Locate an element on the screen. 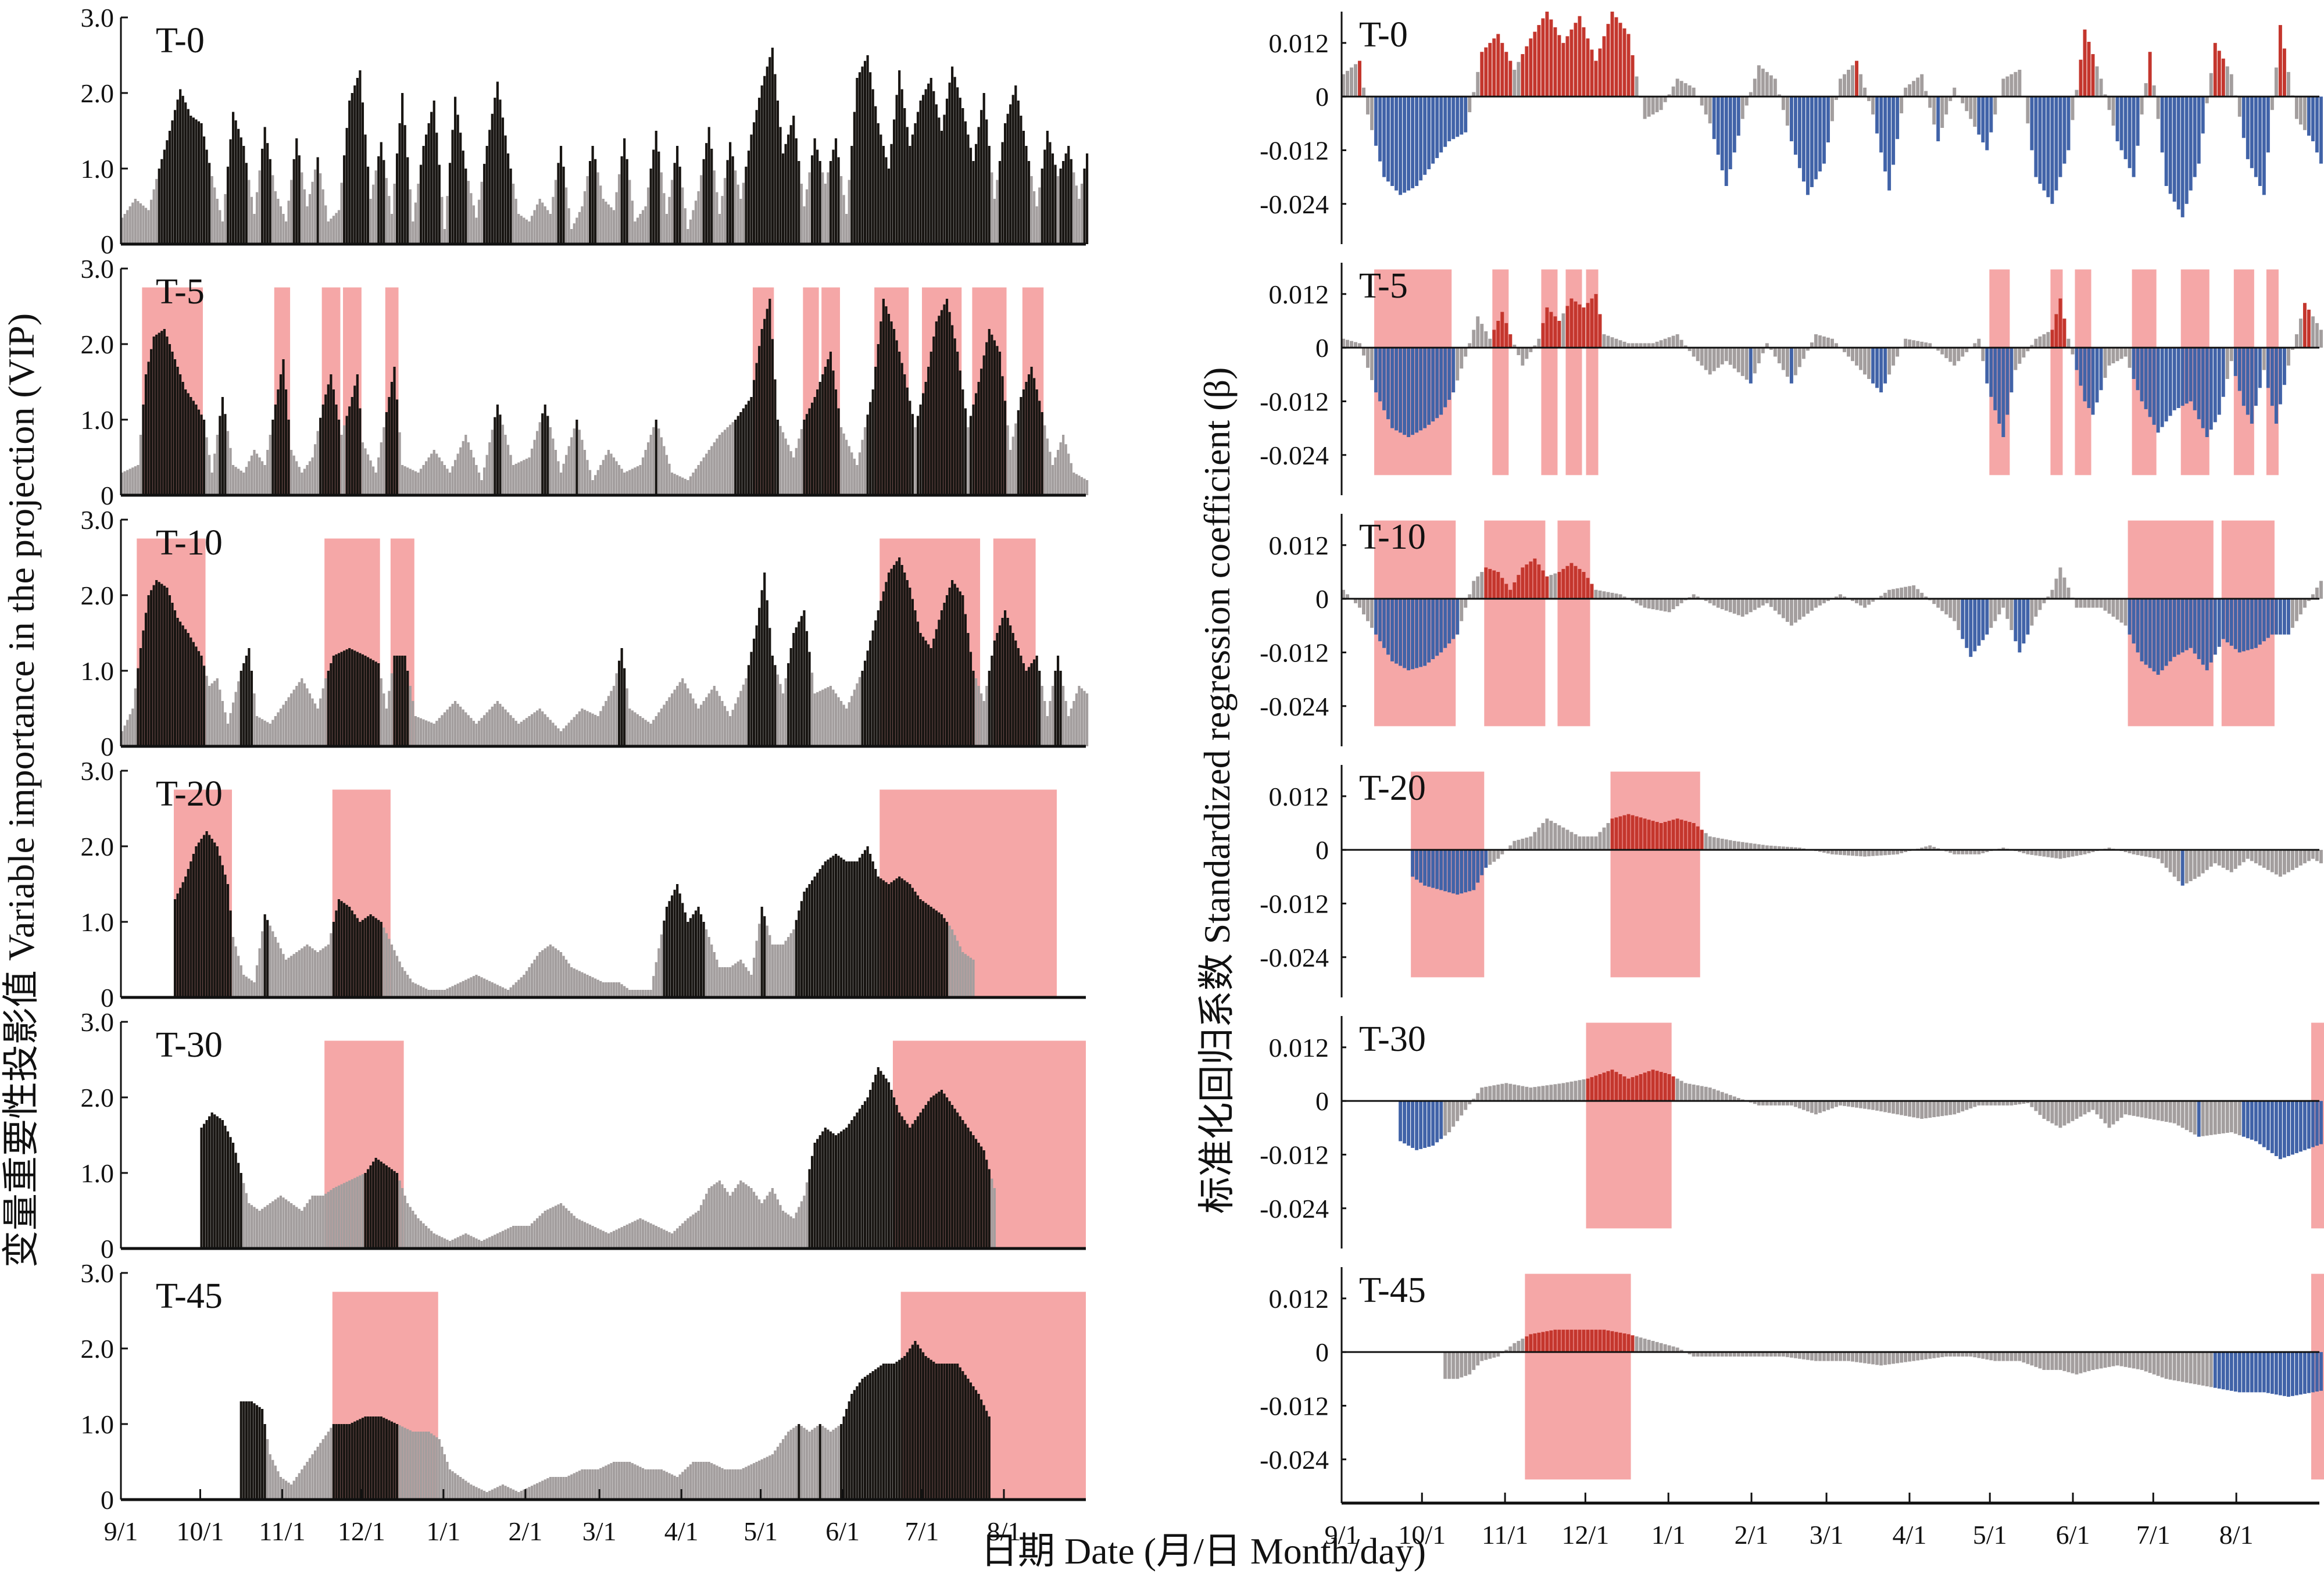 This screenshot has width=2324, height=1574. y-tick-label: -0.012 is located at coordinates (1294, 903).